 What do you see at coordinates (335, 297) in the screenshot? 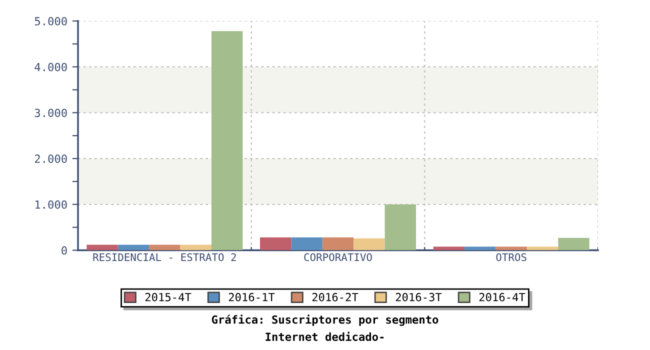
I see `legend-label: 2016-2T` at bounding box center [335, 297].